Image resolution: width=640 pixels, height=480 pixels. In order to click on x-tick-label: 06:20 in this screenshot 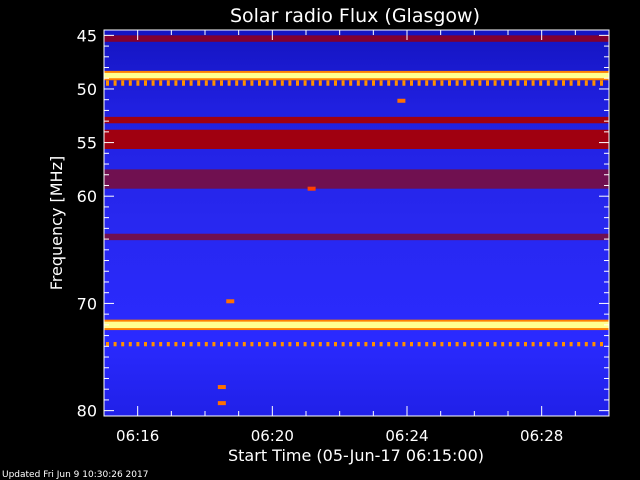, I will do `click(272, 436)`.